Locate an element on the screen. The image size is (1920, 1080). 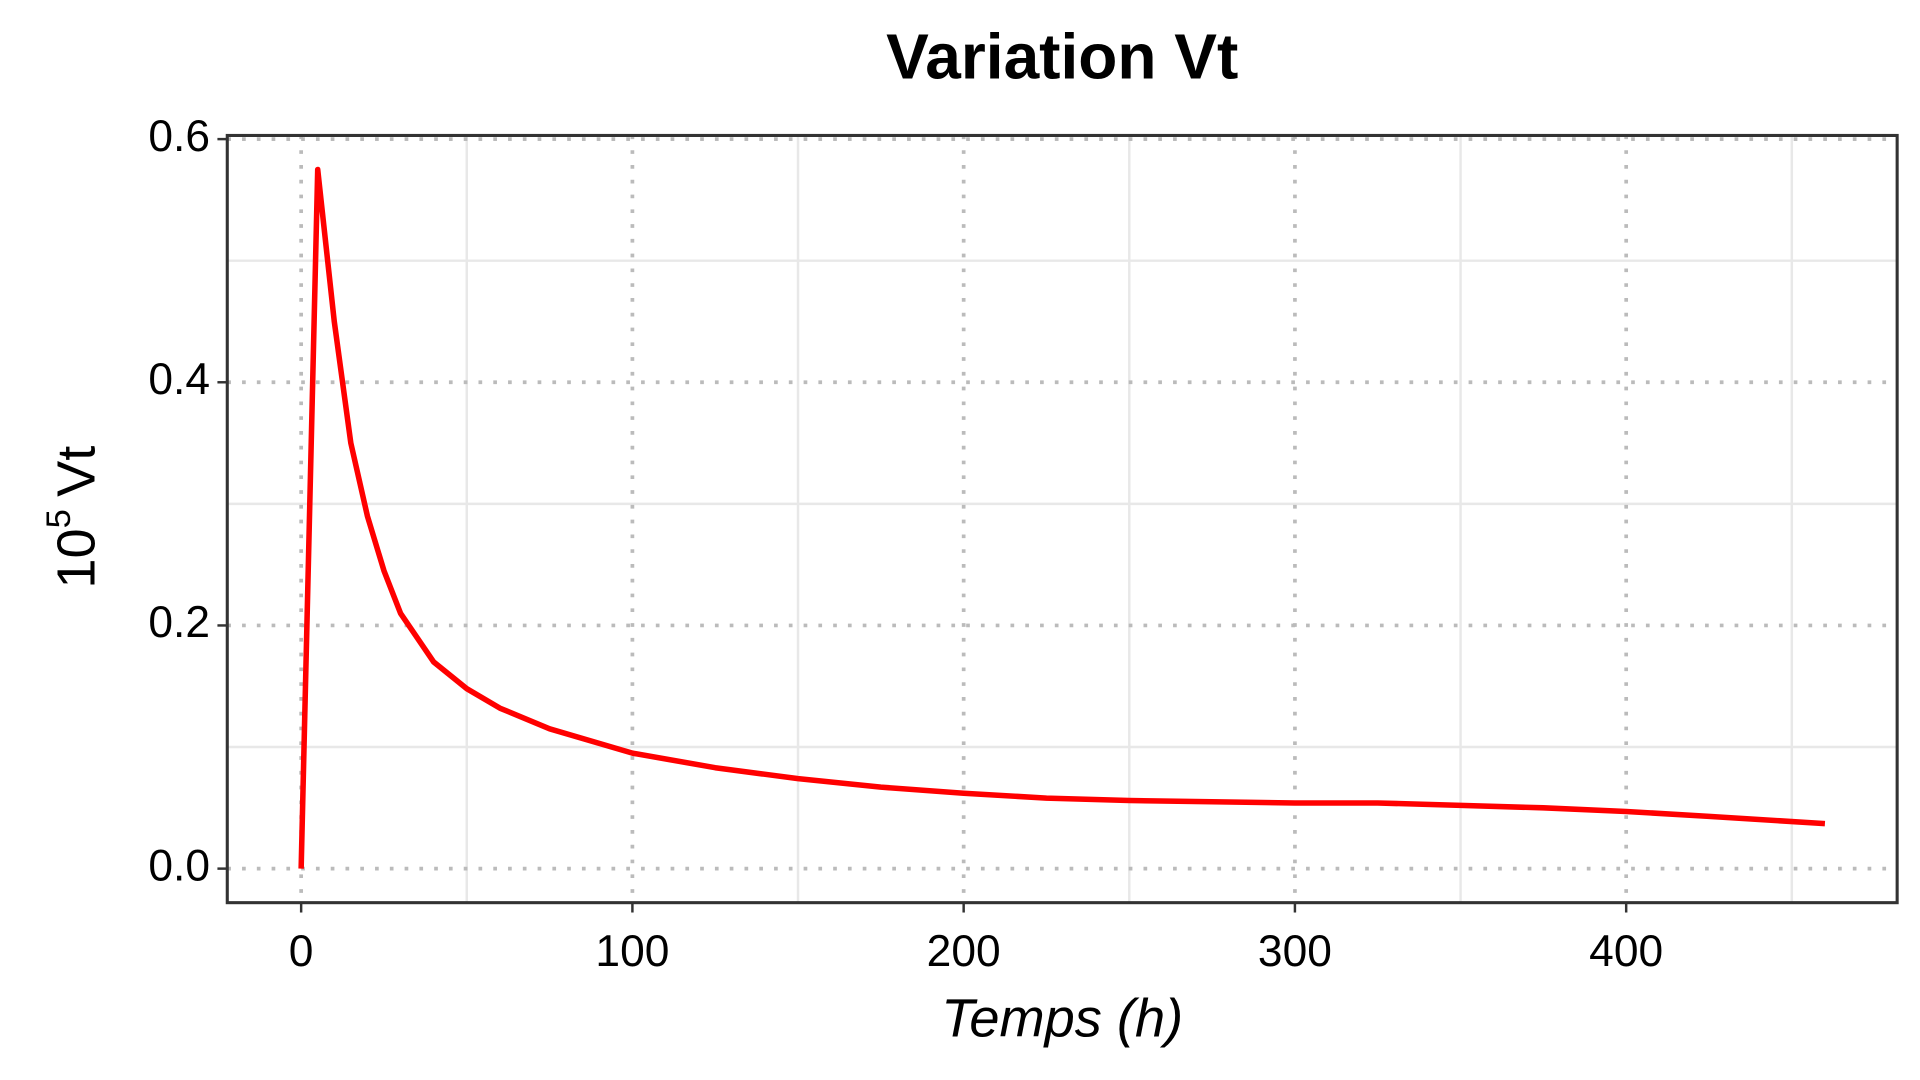
chart-title: Variation Vt is located at coordinates (1062, 56).